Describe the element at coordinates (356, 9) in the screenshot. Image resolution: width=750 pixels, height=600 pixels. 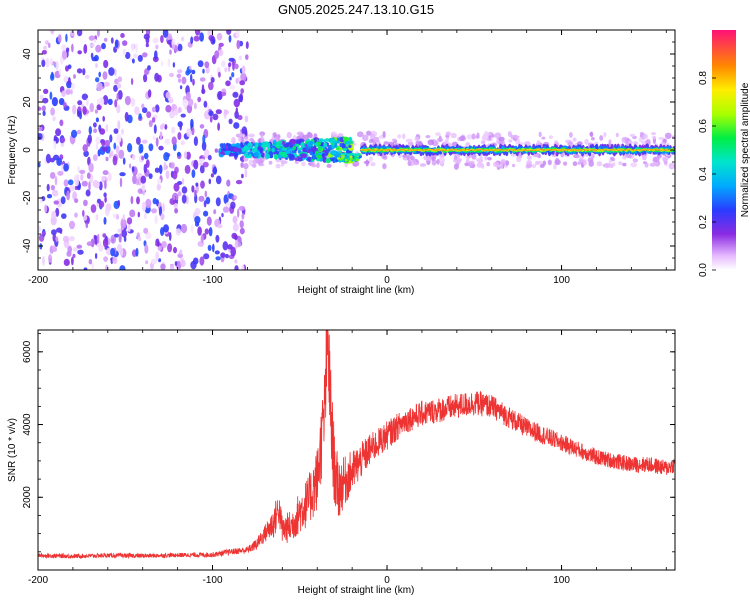
I see `chart-title: GN05.2025.247.13.10.G15` at that location.